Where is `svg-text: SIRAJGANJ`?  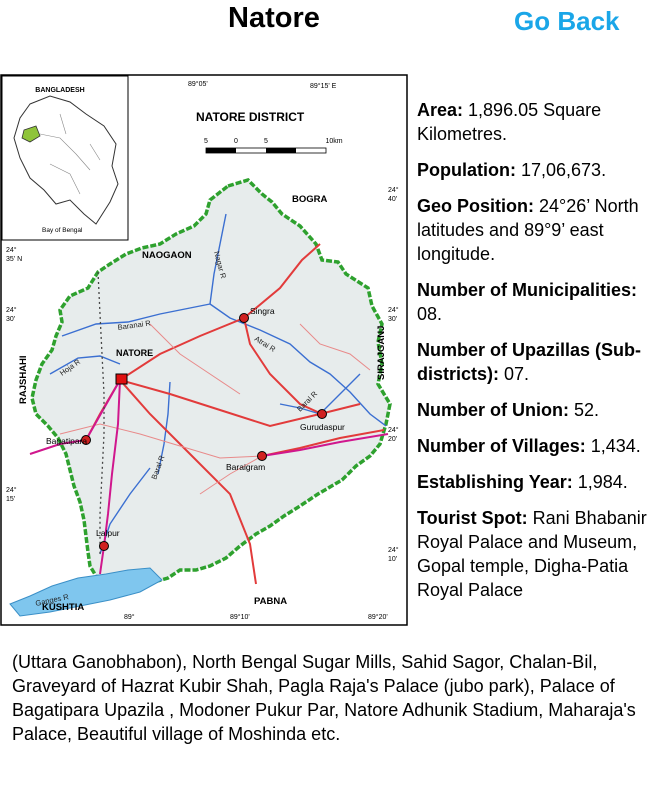
svg-text: SIRAJGANJ is located at coordinates (381, 353).